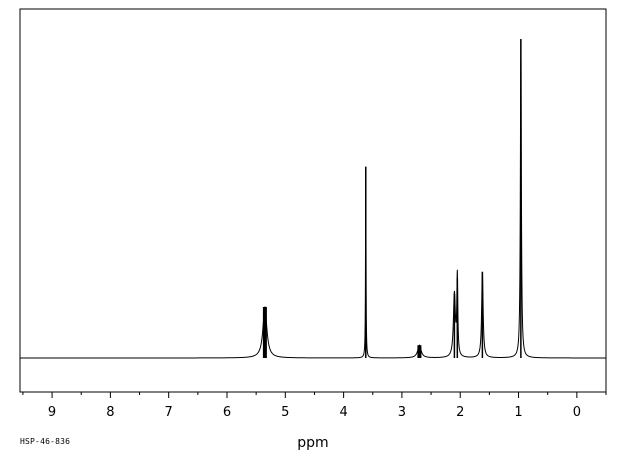 This screenshot has width=620, height=455. Describe the element at coordinates (460, 412) in the screenshot. I see `tick-label-2: 2` at that location.